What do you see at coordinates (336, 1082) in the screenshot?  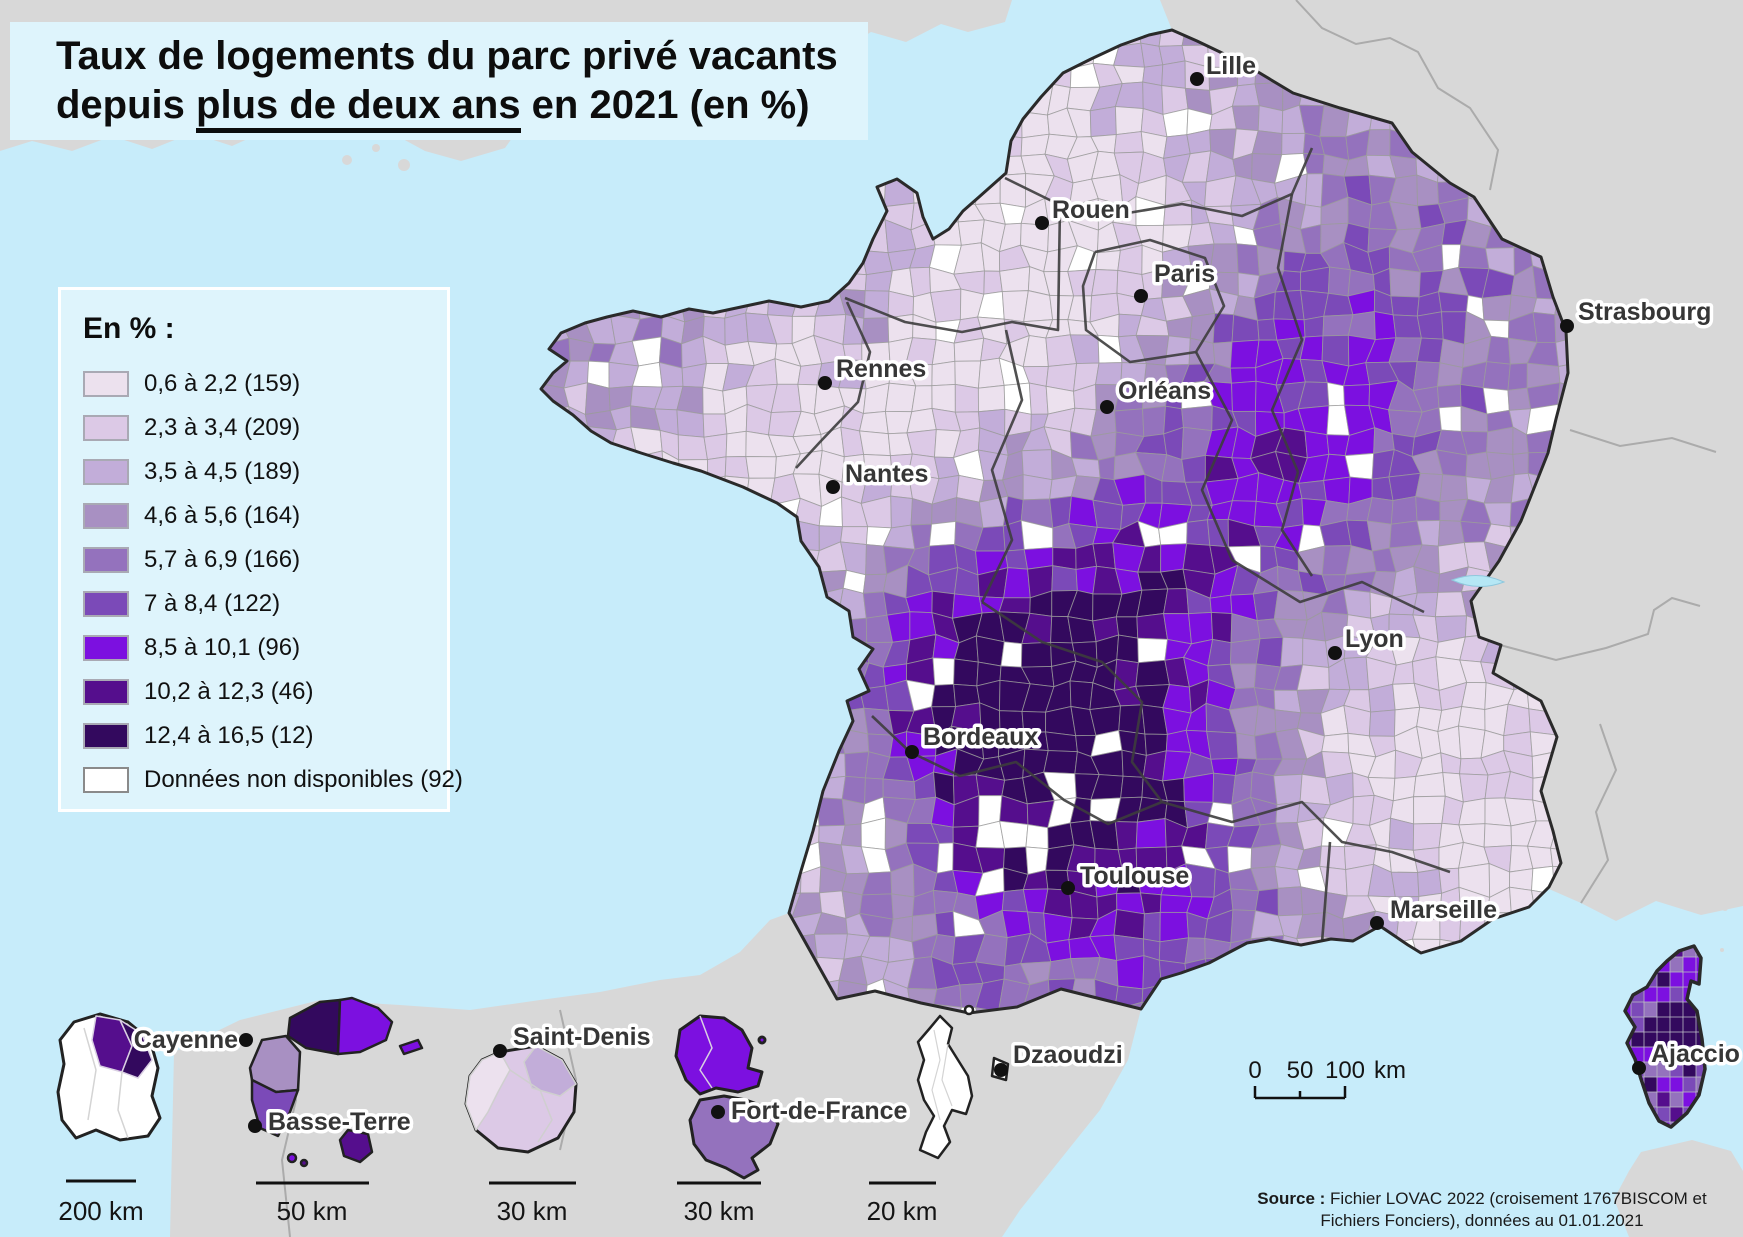 I see `inset-guadeloupe` at bounding box center [336, 1082].